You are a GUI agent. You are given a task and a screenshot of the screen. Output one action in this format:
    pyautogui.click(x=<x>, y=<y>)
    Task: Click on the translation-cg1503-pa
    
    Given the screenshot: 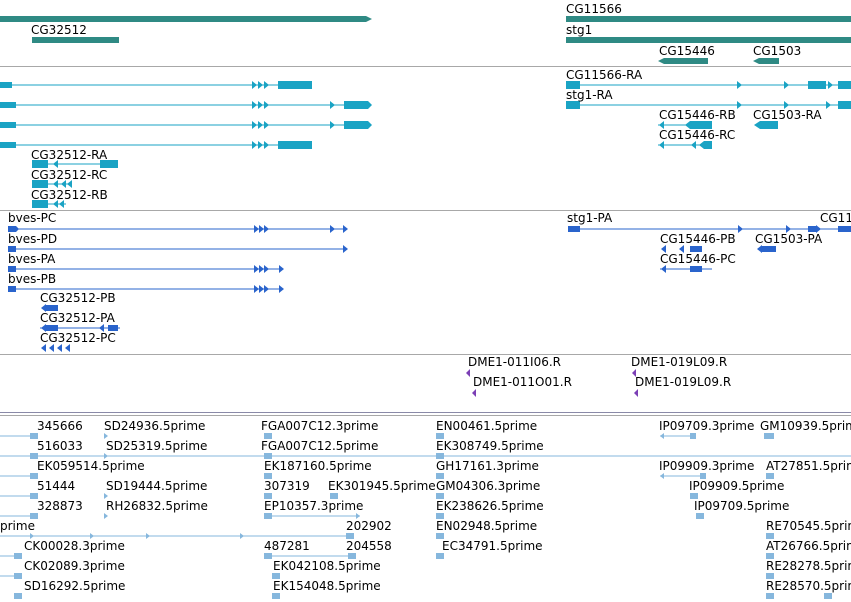 What is the action you would take?
    pyautogui.click(x=766, y=249)
    